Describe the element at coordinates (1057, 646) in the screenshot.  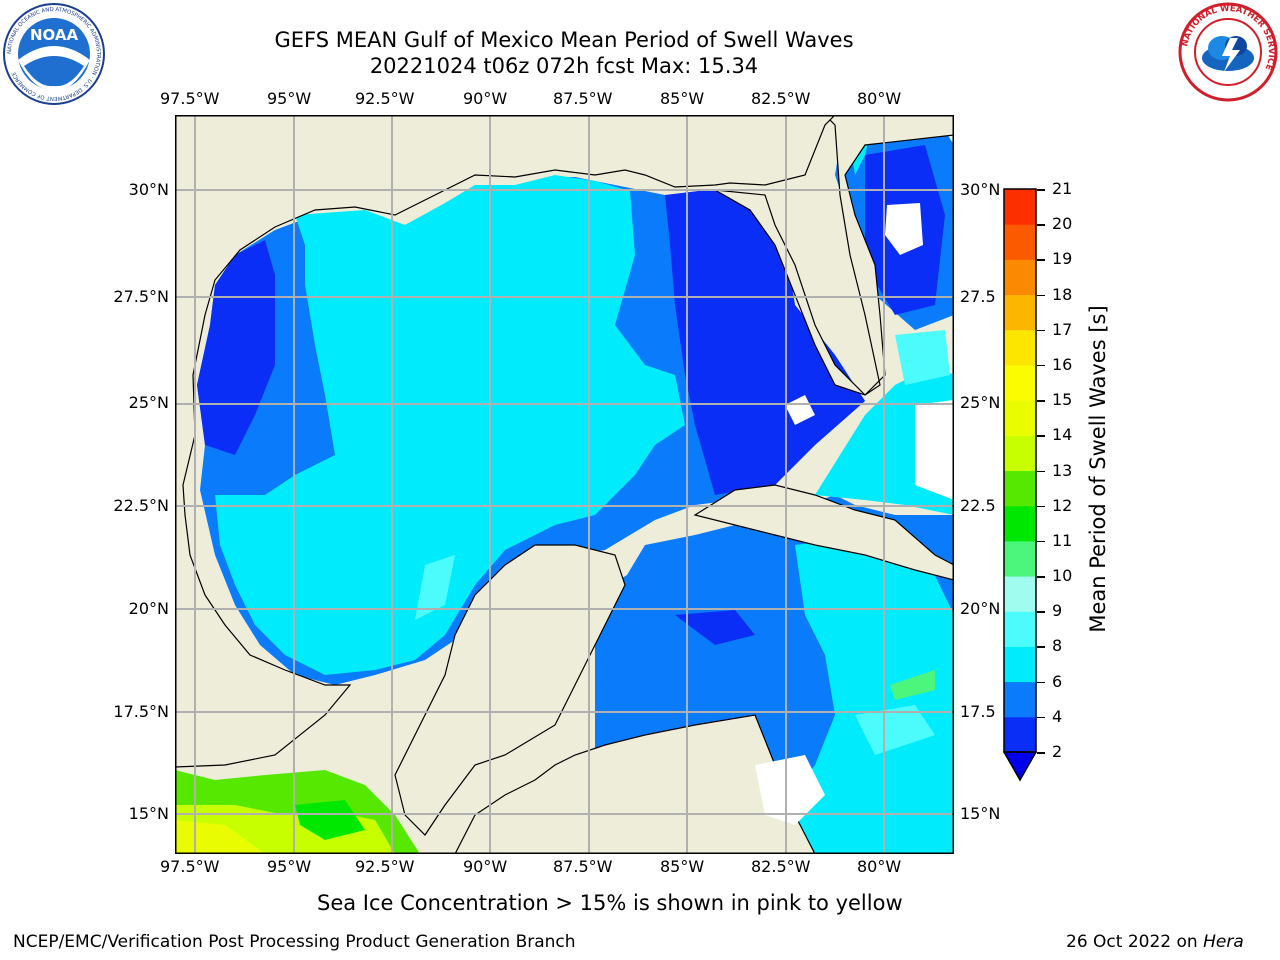
I see `colorbar-tick-label: 8` at that location.